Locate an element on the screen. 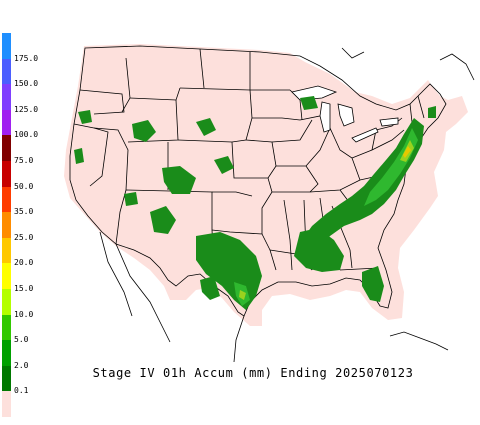  legend-label: 10.0 is located at coordinates (24, 314).